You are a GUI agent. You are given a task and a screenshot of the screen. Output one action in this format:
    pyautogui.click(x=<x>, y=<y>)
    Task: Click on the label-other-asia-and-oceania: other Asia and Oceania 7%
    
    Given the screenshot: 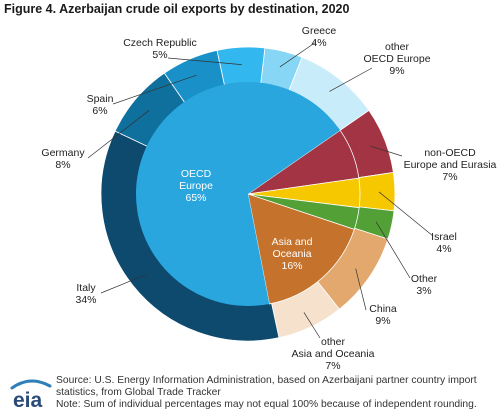 What is the action you would take?
    pyautogui.click(x=333, y=354)
    